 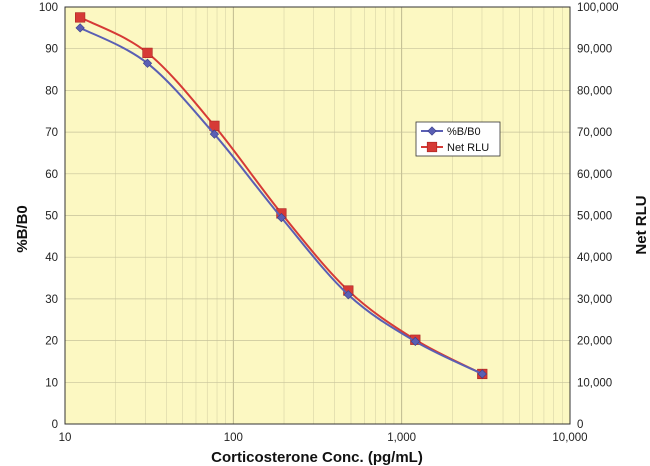 What do you see at coordinates (594, 383) in the screenshot?
I see `y2-tick-label: 10,000` at bounding box center [594, 383].